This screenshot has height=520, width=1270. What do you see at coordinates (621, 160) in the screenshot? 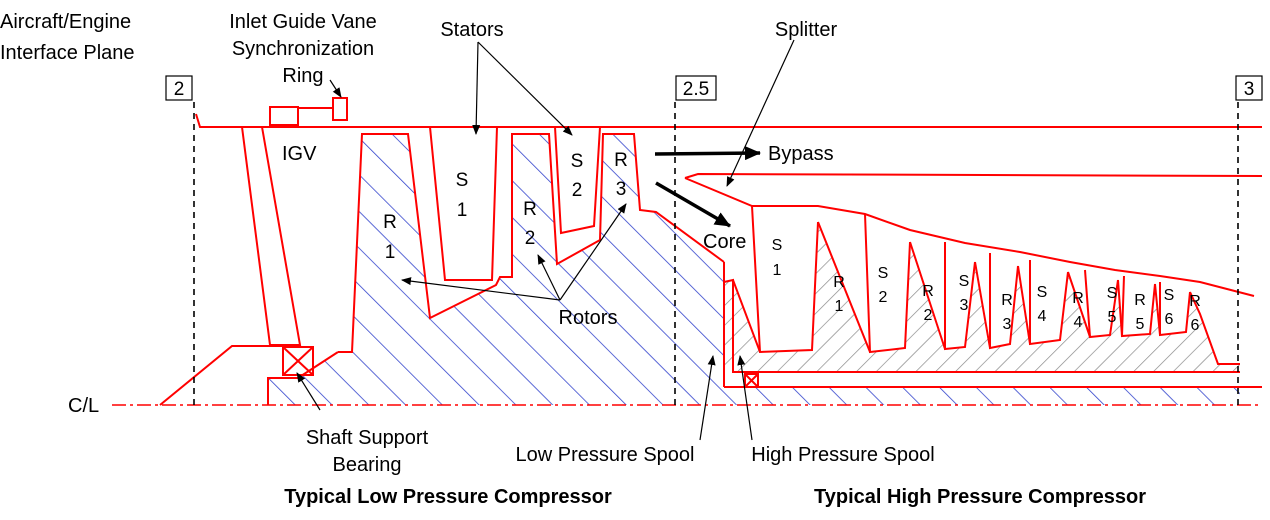
I see `lpc-r3-letter: R` at bounding box center [621, 160].